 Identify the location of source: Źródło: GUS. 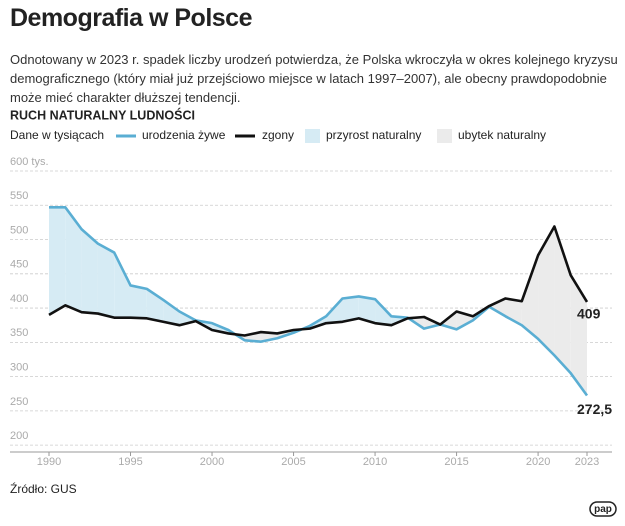
(43, 488).